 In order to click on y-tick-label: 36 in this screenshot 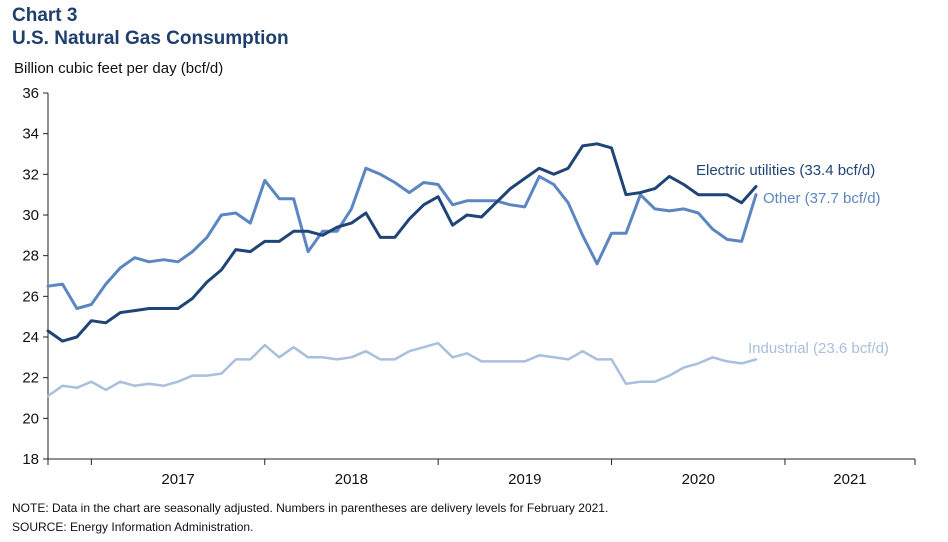, I will do `click(30, 93)`.